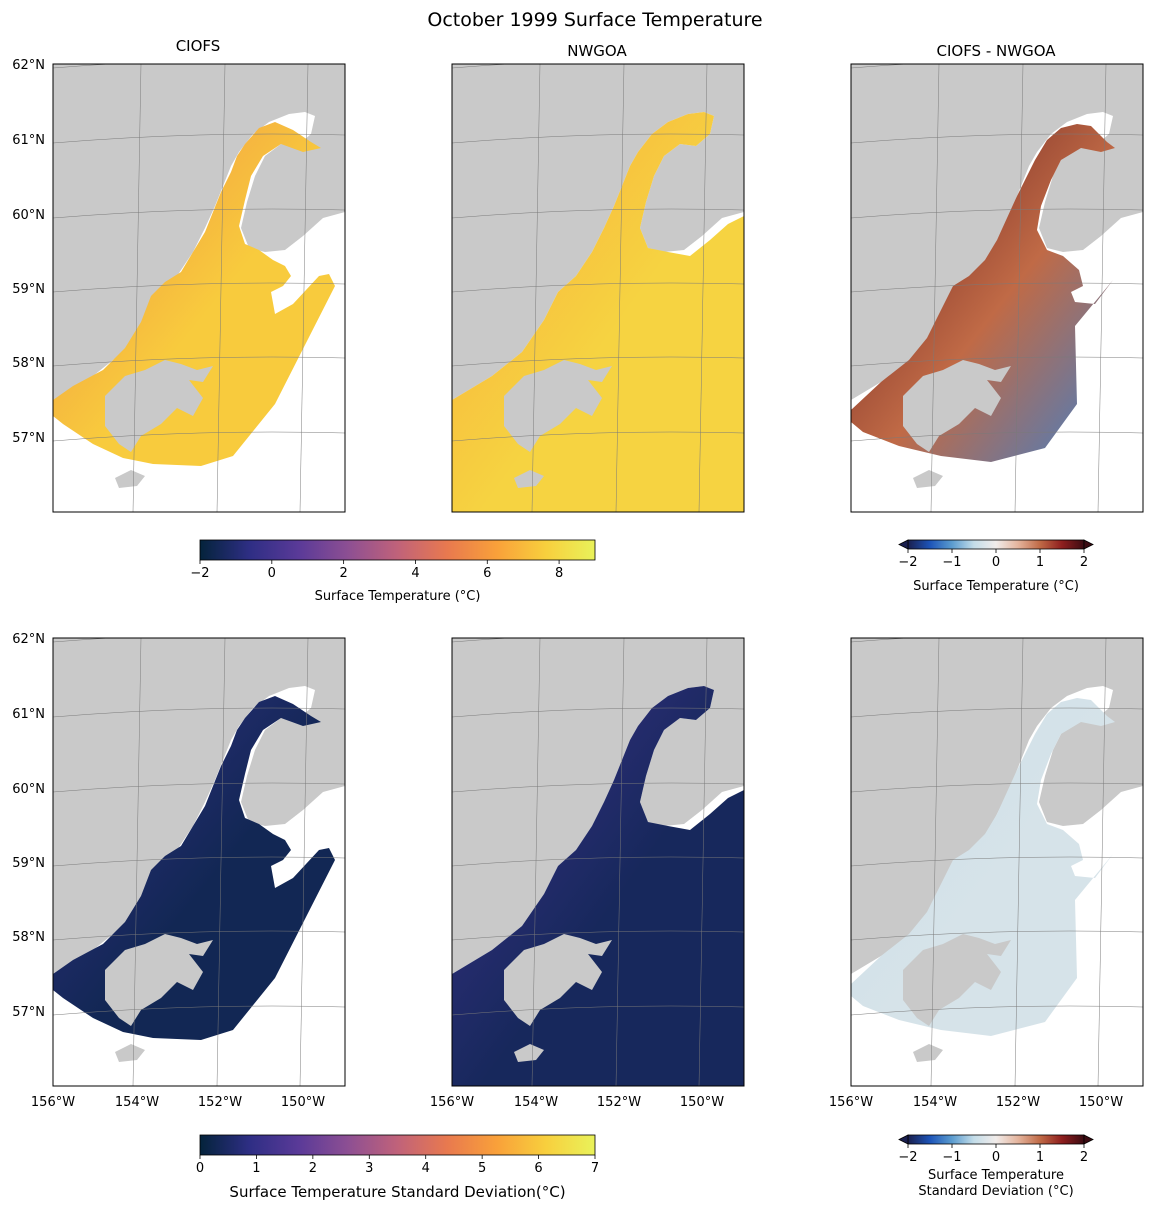 The height and width of the screenshot is (1214, 1151). I want to click on lat-tick-label: 61°N, so click(28, 714).